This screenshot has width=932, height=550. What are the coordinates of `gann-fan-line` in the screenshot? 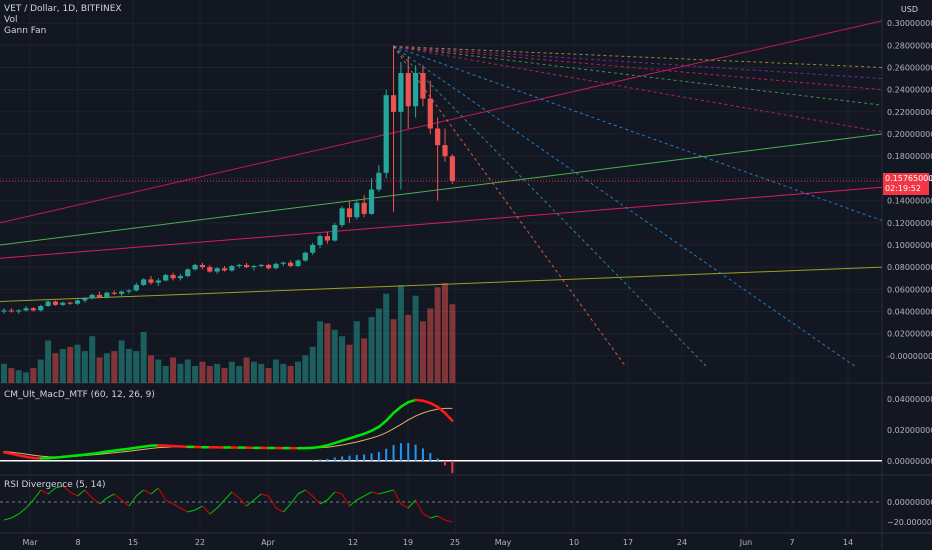 It's located at (638, 62).